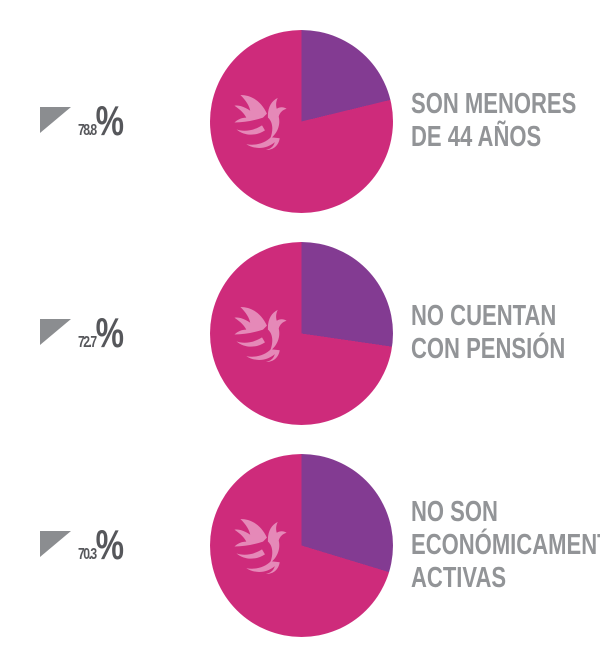  What do you see at coordinates (87, 342) in the screenshot?
I see `stat-percentage-value: 72.7` at bounding box center [87, 342].